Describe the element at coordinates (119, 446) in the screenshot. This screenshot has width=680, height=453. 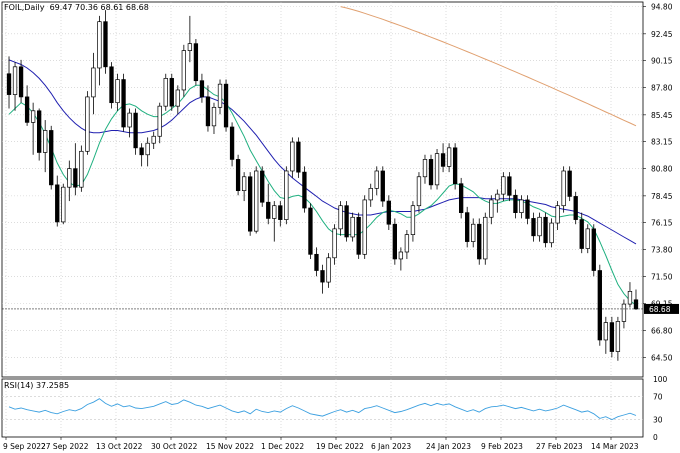
I see `x-tick-label: 13 Oct 2022` at that location.